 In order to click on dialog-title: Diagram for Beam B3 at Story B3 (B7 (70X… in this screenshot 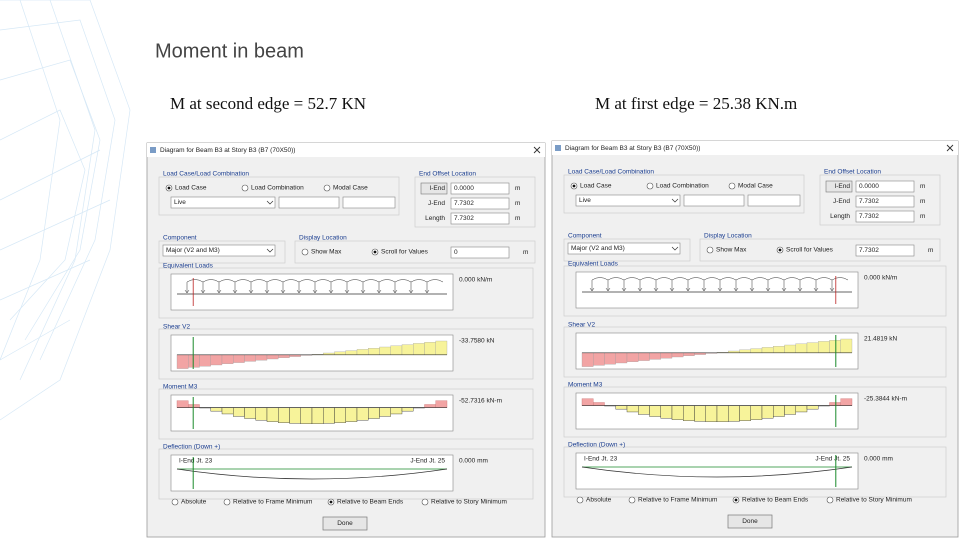, I will do `click(227, 150)`.